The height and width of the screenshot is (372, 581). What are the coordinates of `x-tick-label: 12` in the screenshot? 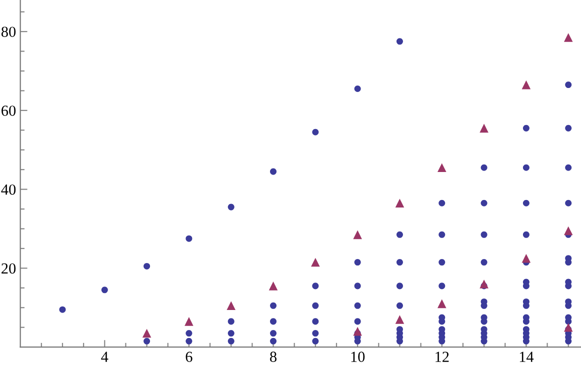 It's located at (442, 357).